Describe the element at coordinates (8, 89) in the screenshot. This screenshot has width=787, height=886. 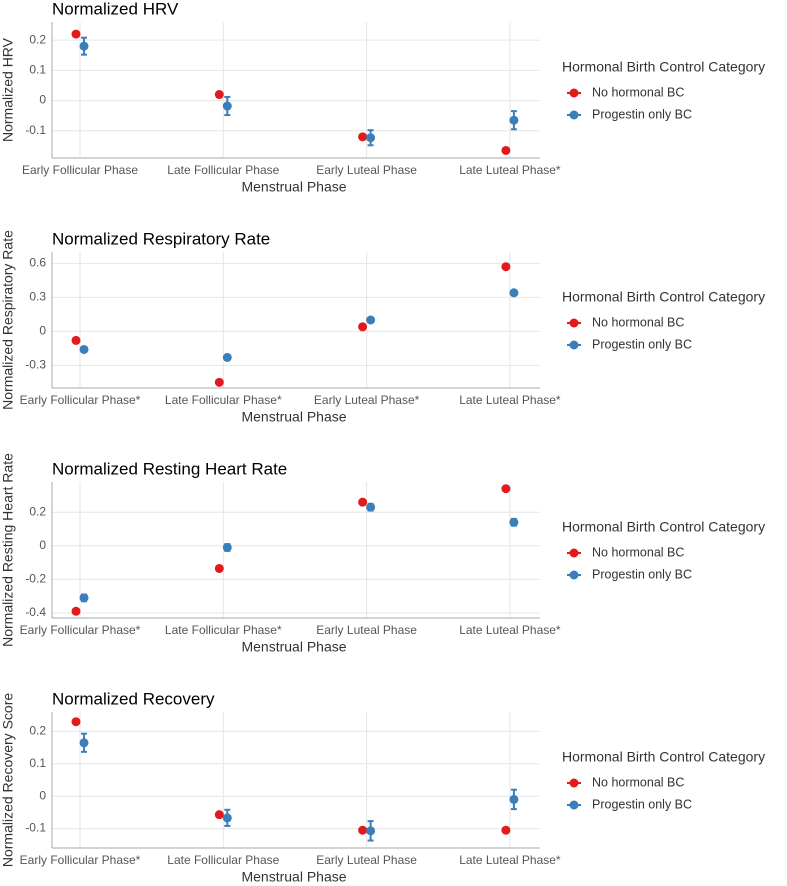
I see `y-axis-title: Normalized HRV` at that location.